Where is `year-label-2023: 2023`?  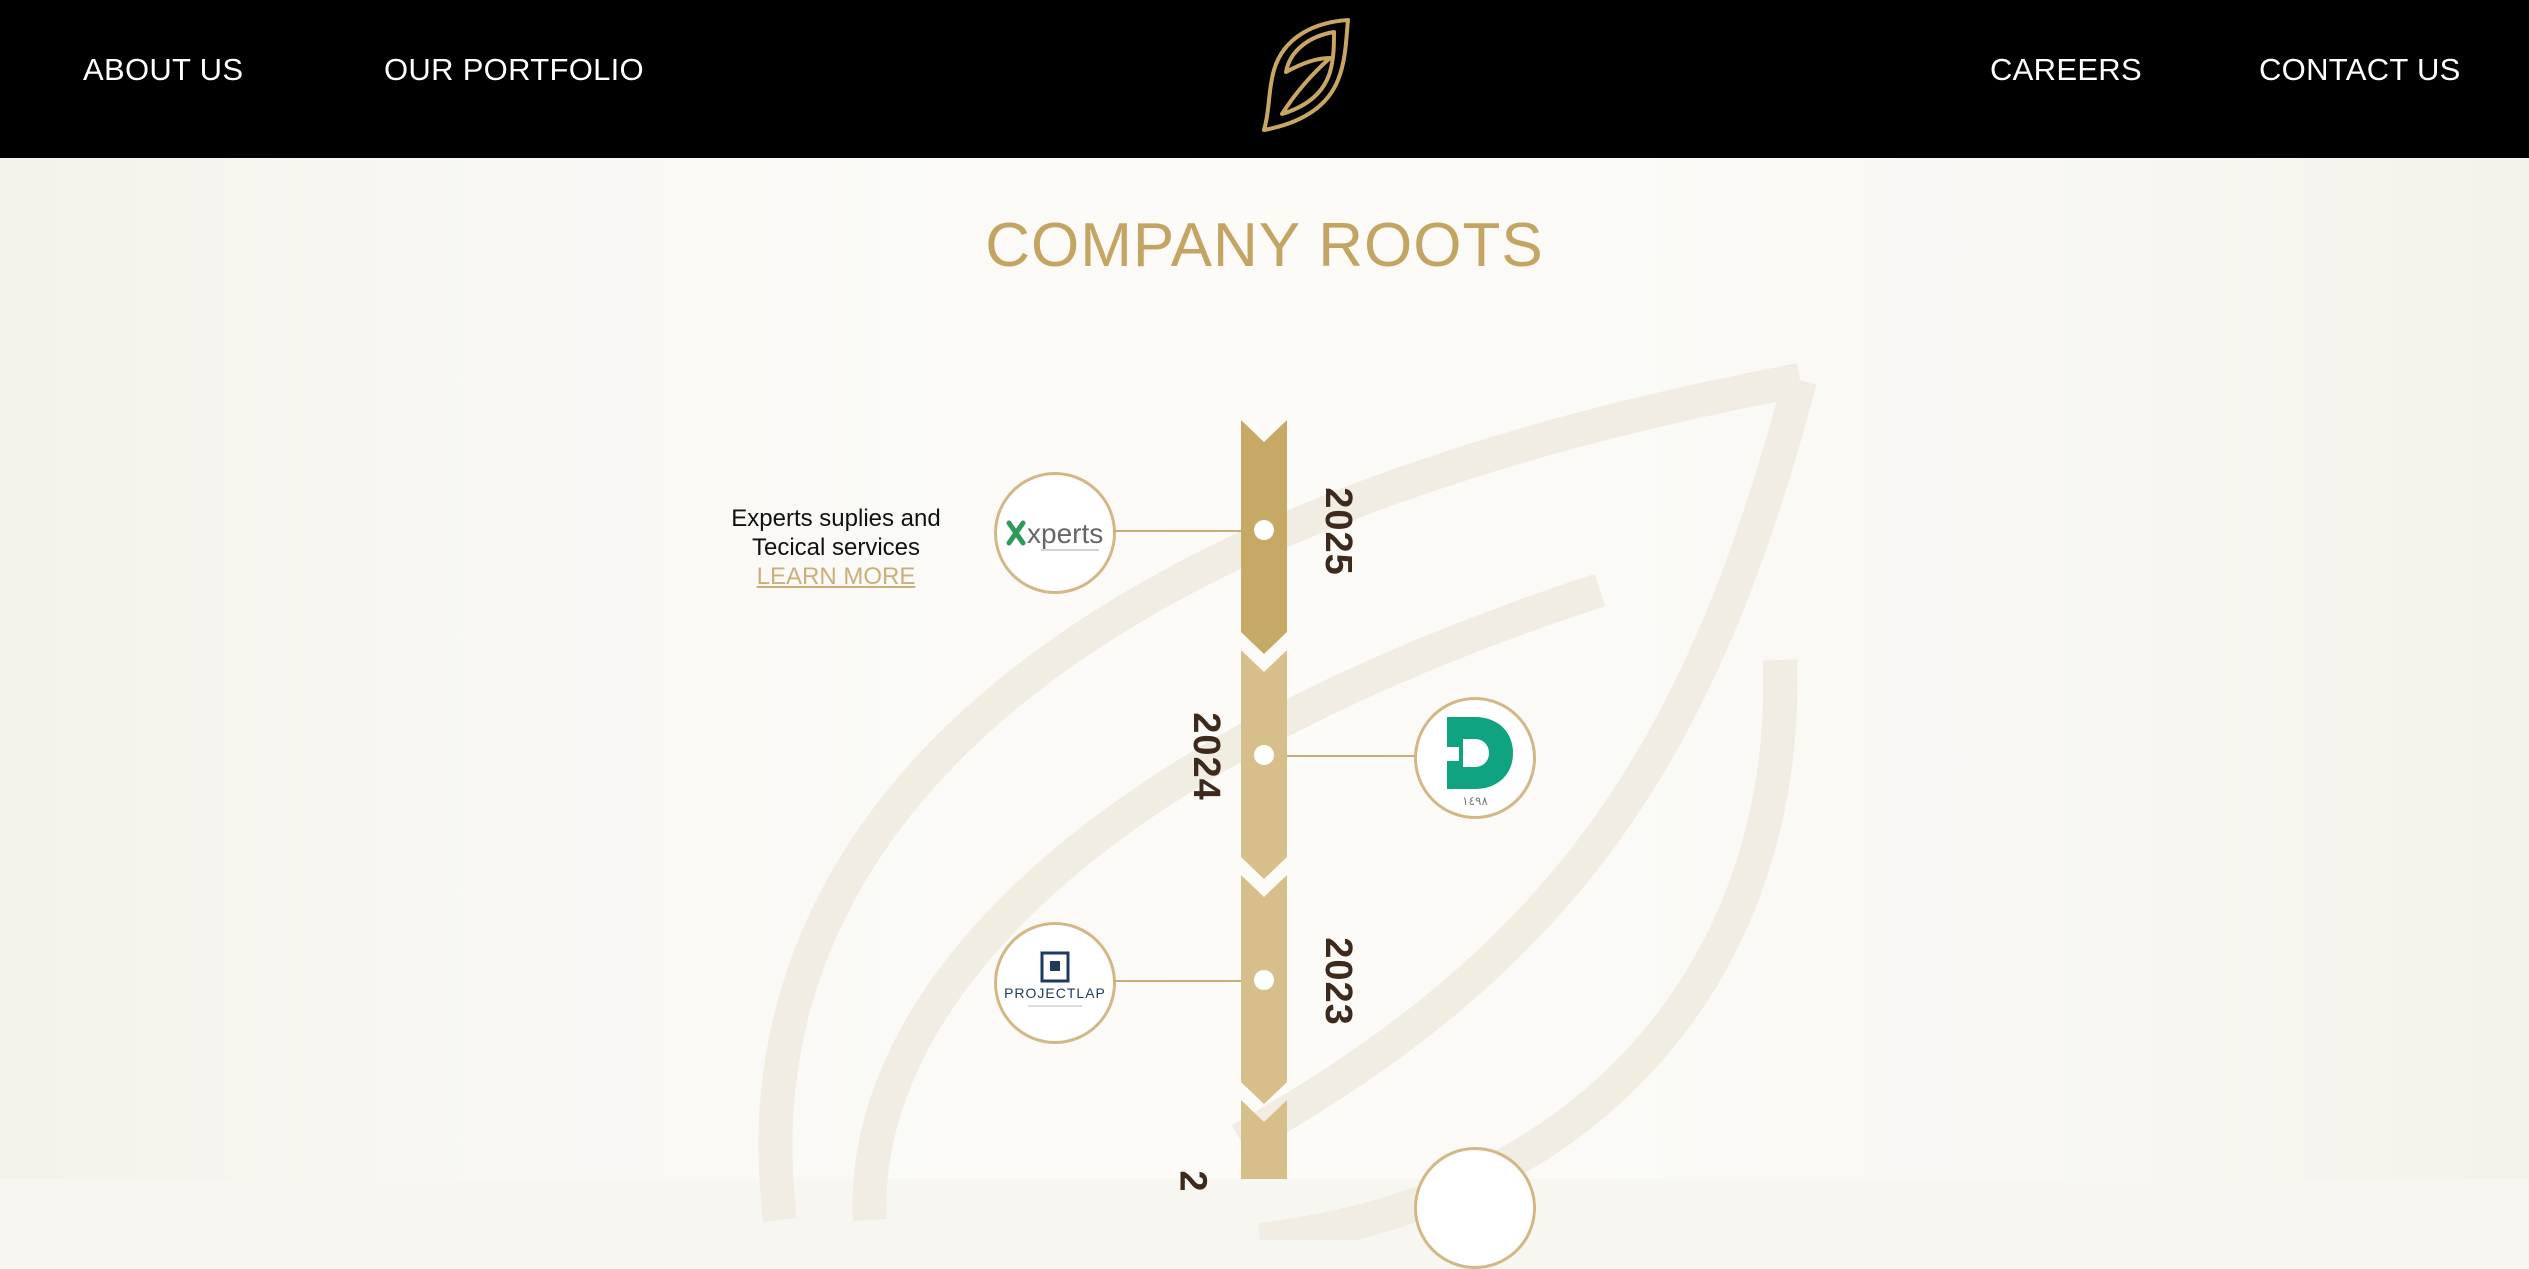 year-label-2023: 2023 is located at coordinates (1337, 981).